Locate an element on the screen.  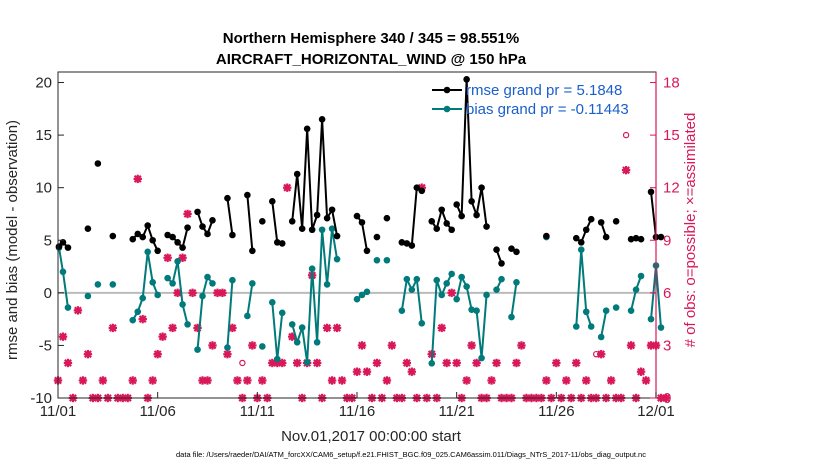
x-tick-label: 11/11 is located at coordinates (257, 411).